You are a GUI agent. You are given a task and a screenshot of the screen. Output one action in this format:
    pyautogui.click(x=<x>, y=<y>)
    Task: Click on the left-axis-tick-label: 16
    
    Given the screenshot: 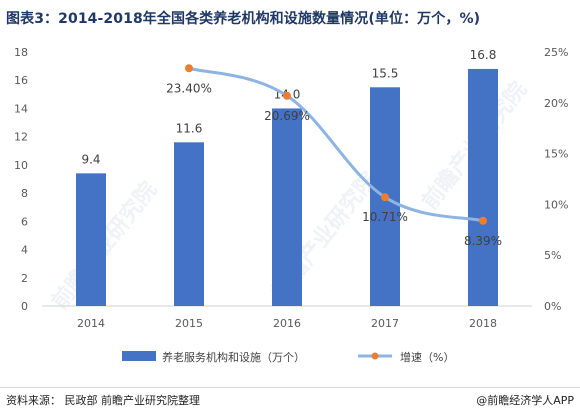 What is the action you would take?
    pyautogui.click(x=21, y=80)
    